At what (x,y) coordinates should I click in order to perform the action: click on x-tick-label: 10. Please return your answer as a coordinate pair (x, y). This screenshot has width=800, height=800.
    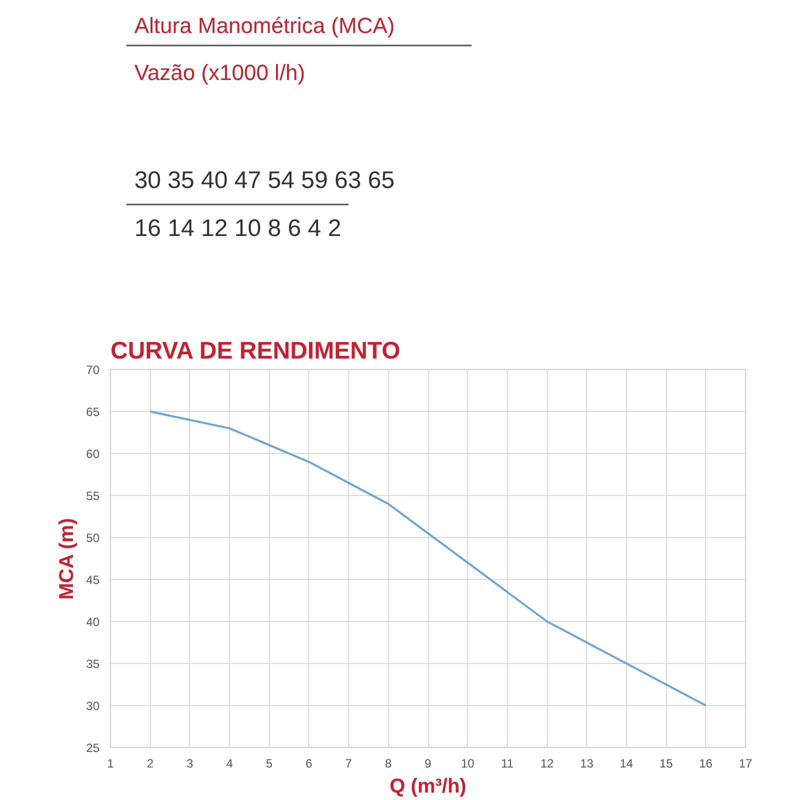
    Looking at the image, I should click on (468, 763).